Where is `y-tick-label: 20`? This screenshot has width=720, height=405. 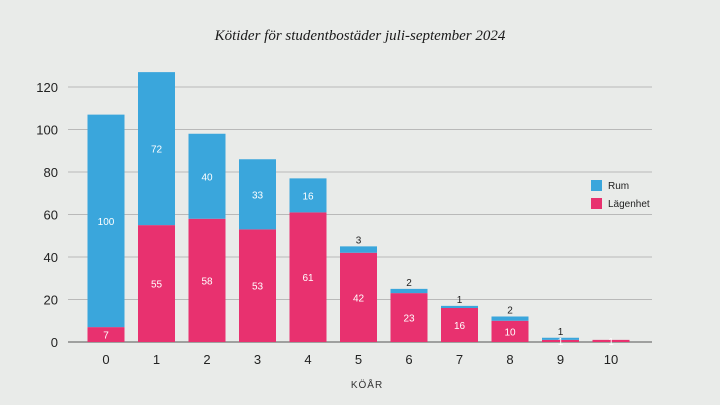 y-tick-label: 20 is located at coordinates (51, 300).